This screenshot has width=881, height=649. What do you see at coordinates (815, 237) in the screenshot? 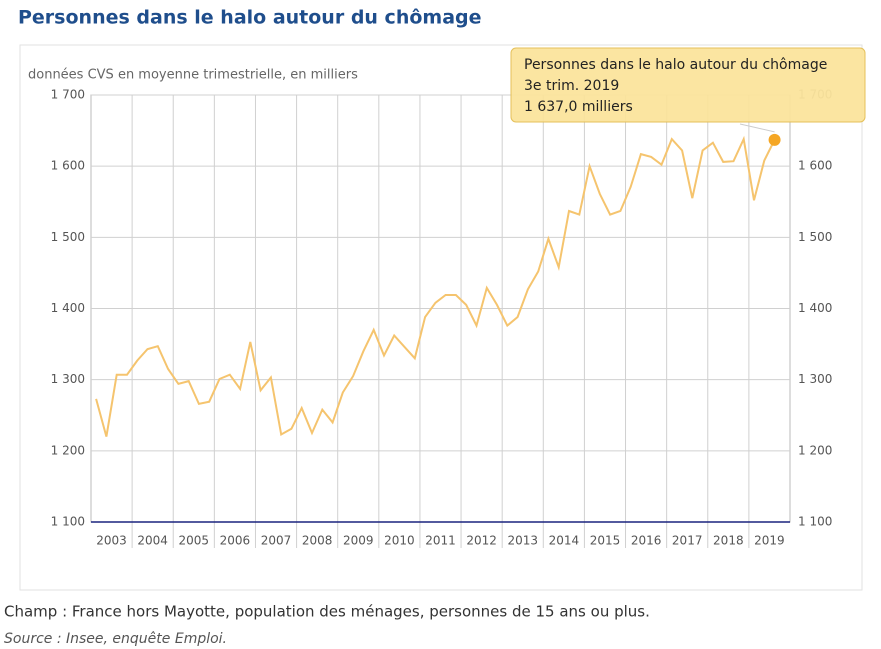
I see `y2-tick-label: 1 500` at bounding box center [815, 237].